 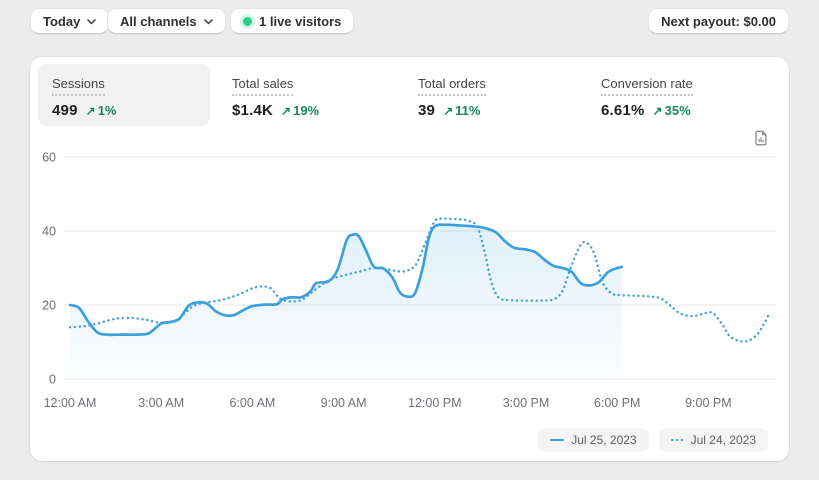 I want to click on metric-value: 39, so click(x=427, y=110).